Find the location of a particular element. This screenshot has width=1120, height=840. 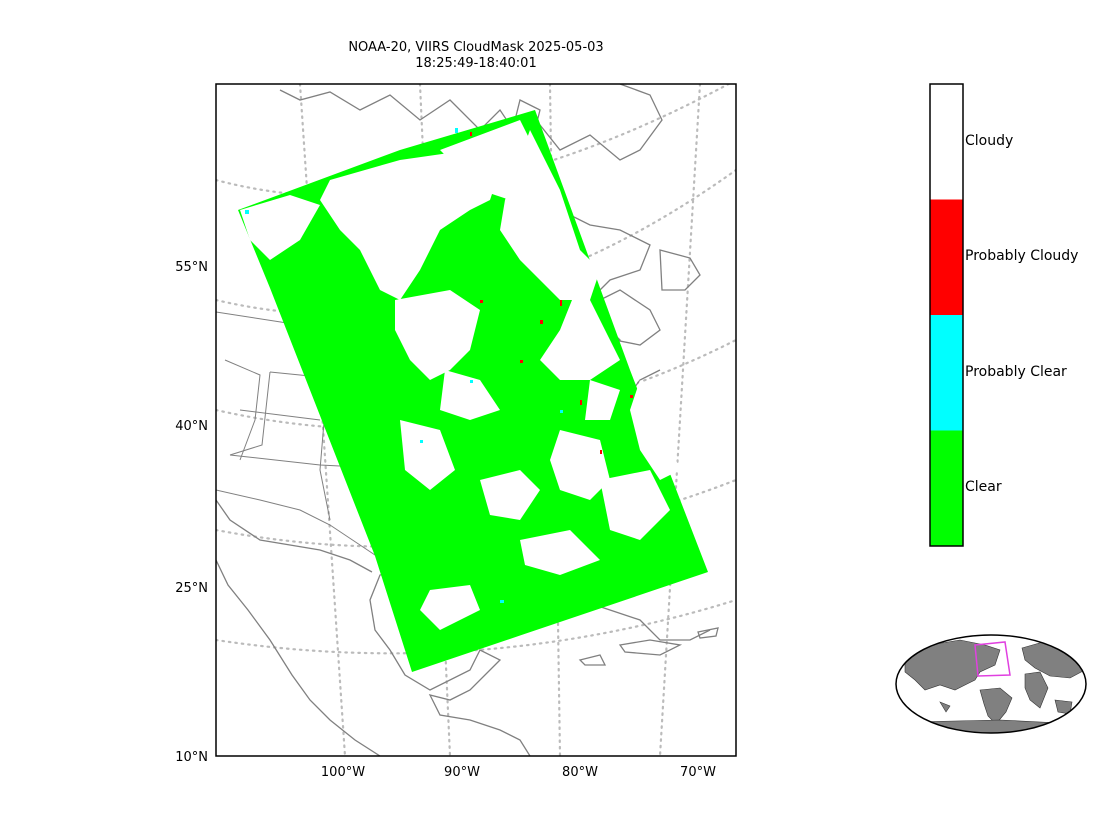

probably-cloudy-specks is located at coordinates (551, 293).